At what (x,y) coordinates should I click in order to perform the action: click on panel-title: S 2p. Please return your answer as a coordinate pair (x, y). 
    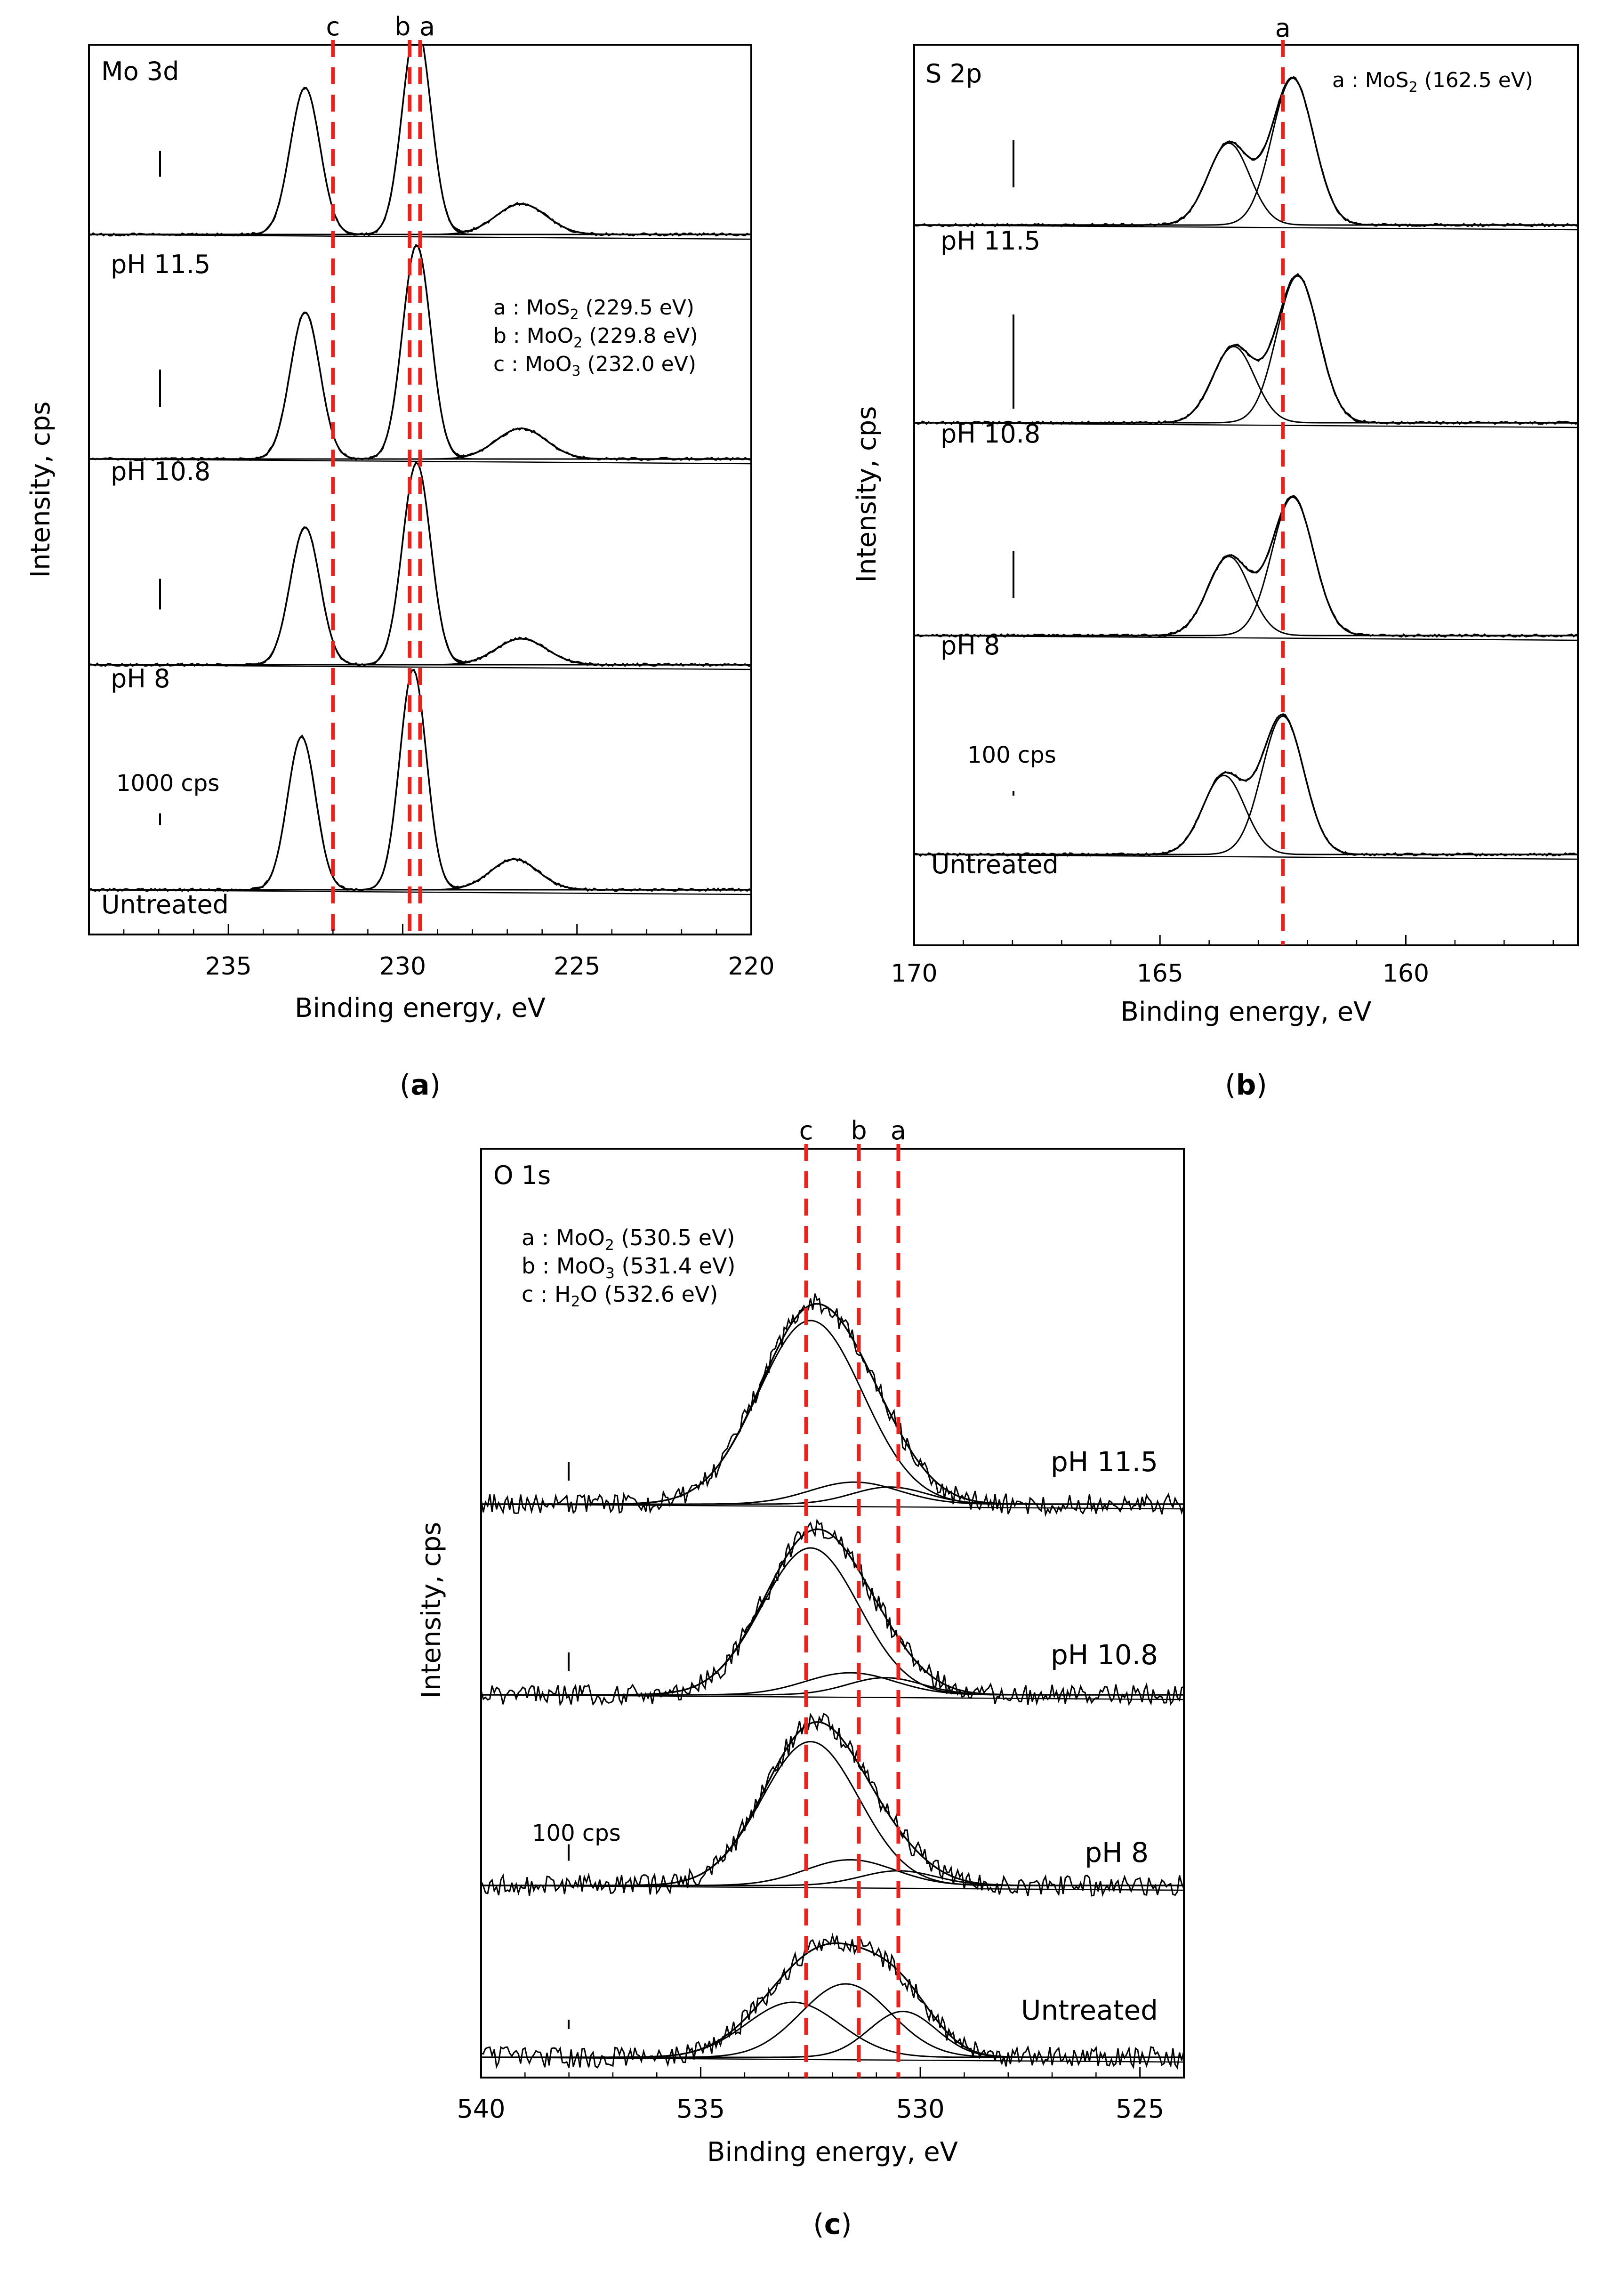
    Looking at the image, I should click on (953, 74).